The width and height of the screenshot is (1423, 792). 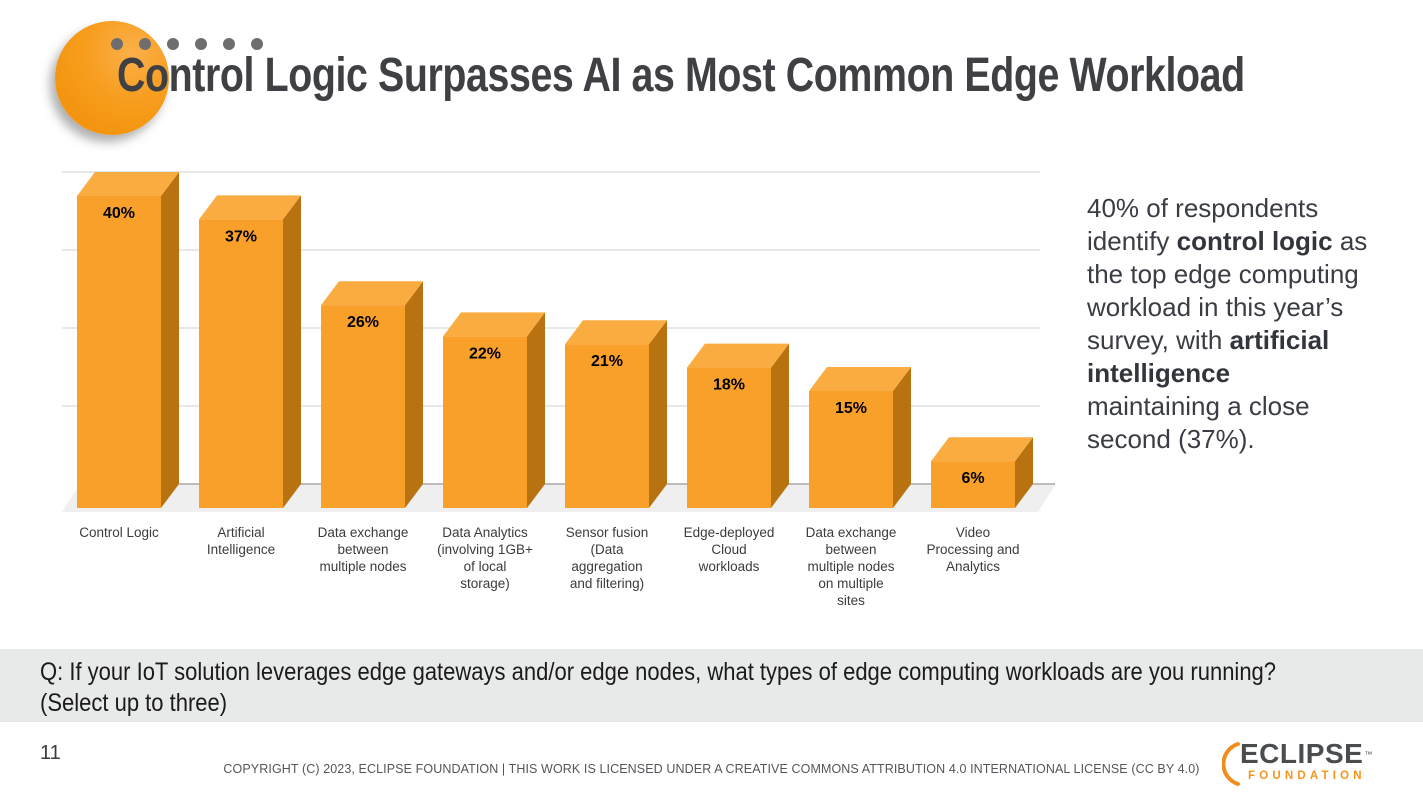 I want to click on bar-value-label: 6%, so click(x=972, y=478).